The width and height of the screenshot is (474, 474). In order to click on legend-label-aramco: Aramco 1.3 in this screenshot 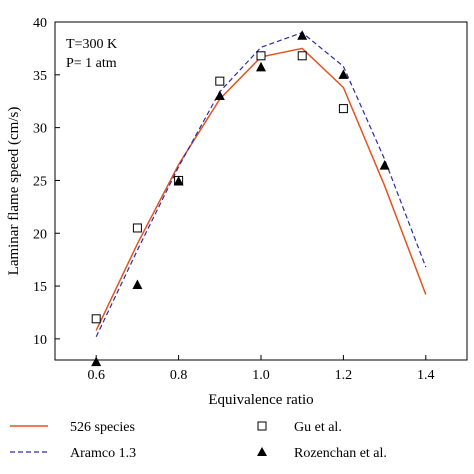, I will do `click(103, 453)`.